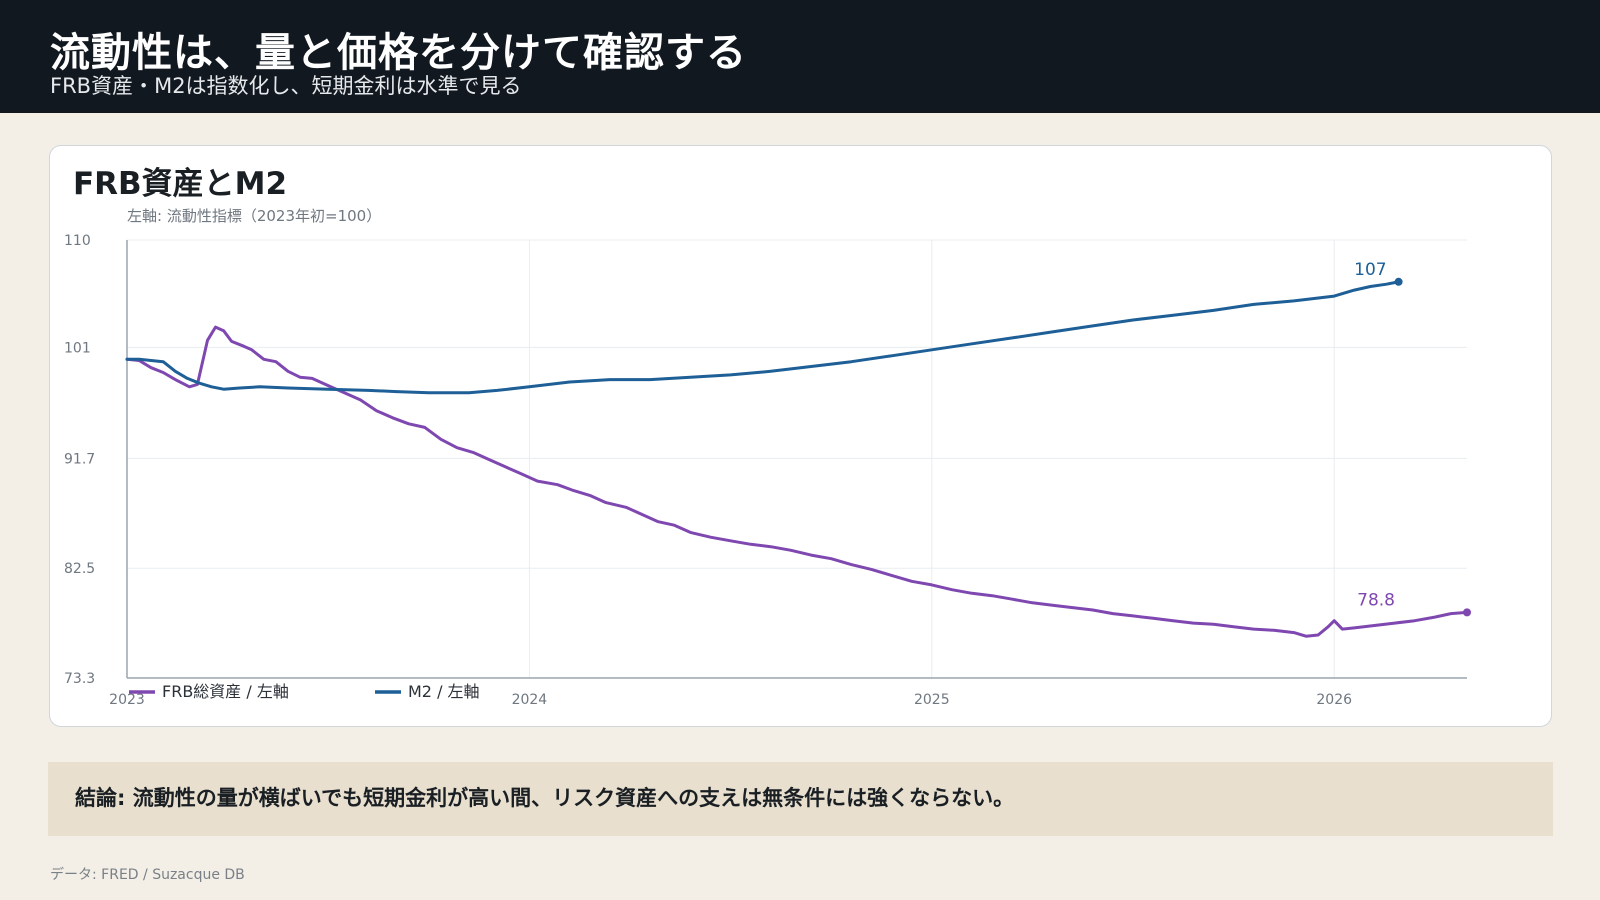 The width and height of the screenshot is (1600, 900). I want to click on data-source: データ: FRED / Suzacque DB, so click(147, 875).